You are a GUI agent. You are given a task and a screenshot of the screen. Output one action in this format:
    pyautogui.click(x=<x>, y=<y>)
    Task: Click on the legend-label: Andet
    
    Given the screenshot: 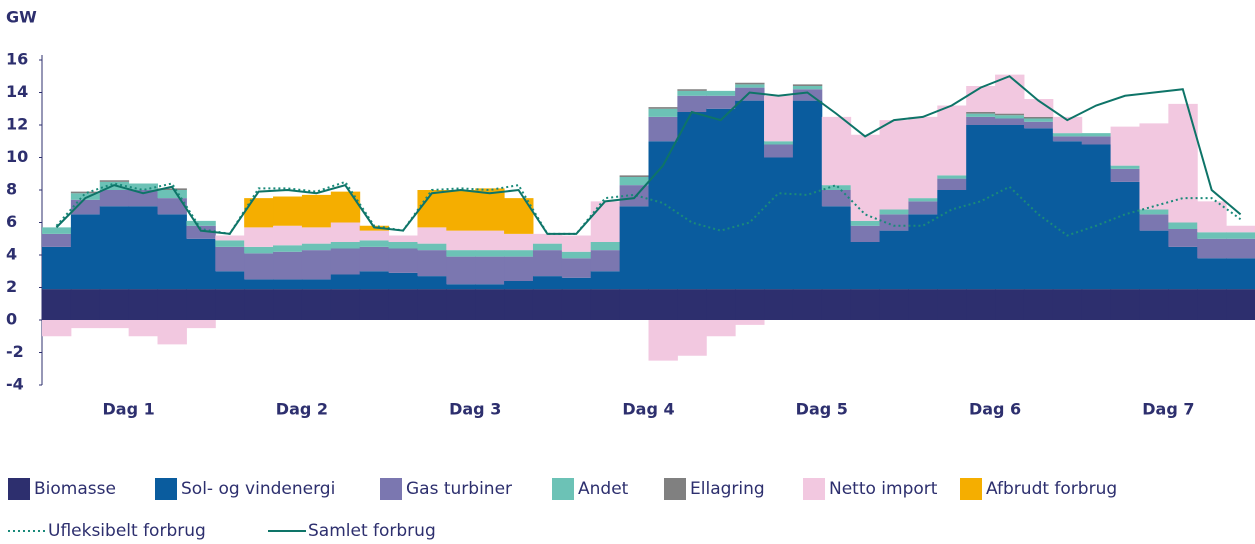 What is the action you would take?
    pyautogui.click(x=603, y=489)
    